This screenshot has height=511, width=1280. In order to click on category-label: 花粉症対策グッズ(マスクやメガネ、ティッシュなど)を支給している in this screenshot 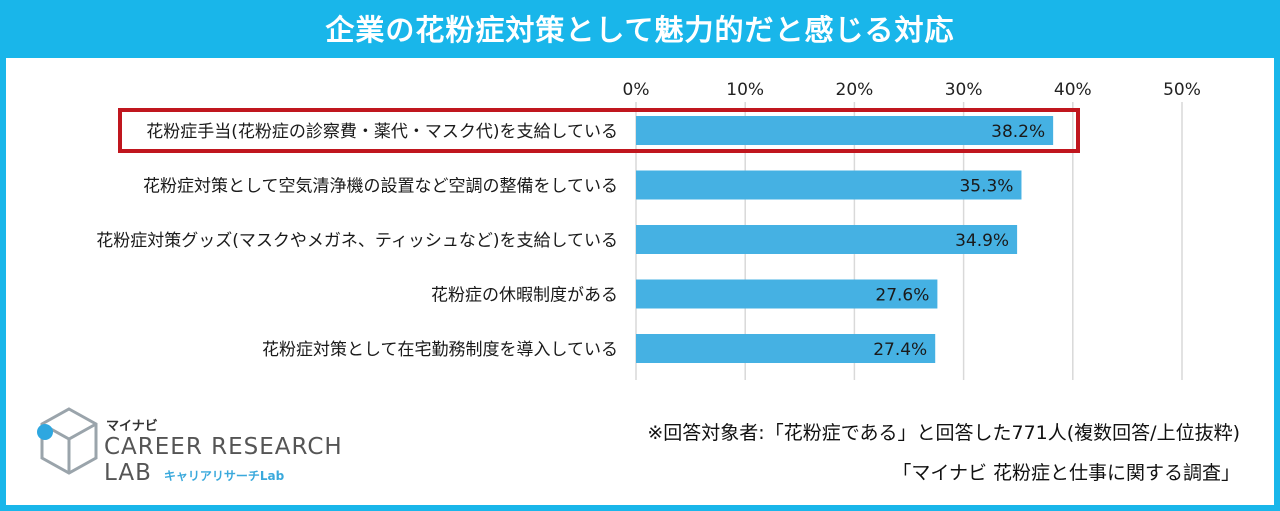, I will do `click(357, 241)`.